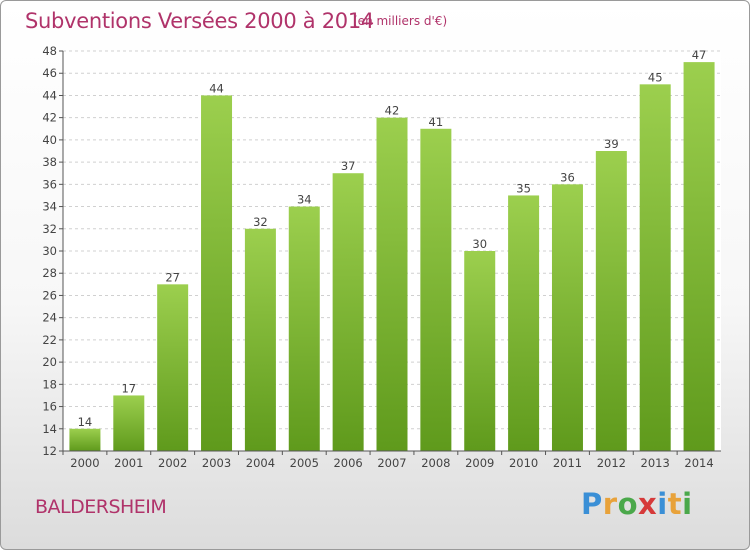 The width and height of the screenshot is (750, 550). I want to click on y-tick-label: 44, so click(49, 95).